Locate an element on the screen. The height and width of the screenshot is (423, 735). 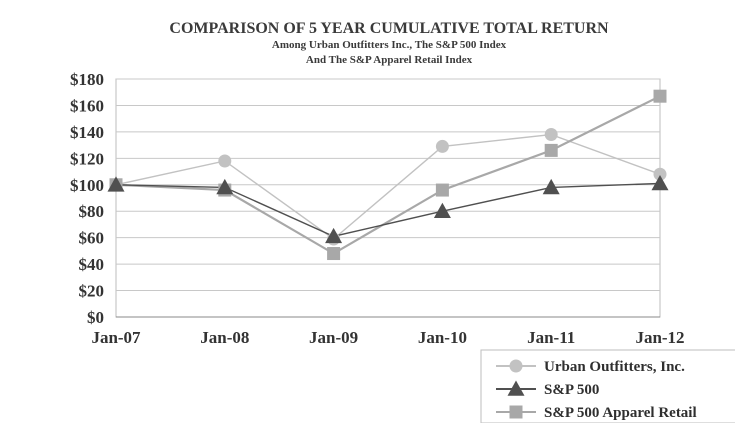
y-tick-label: $40 is located at coordinates (92, 264).